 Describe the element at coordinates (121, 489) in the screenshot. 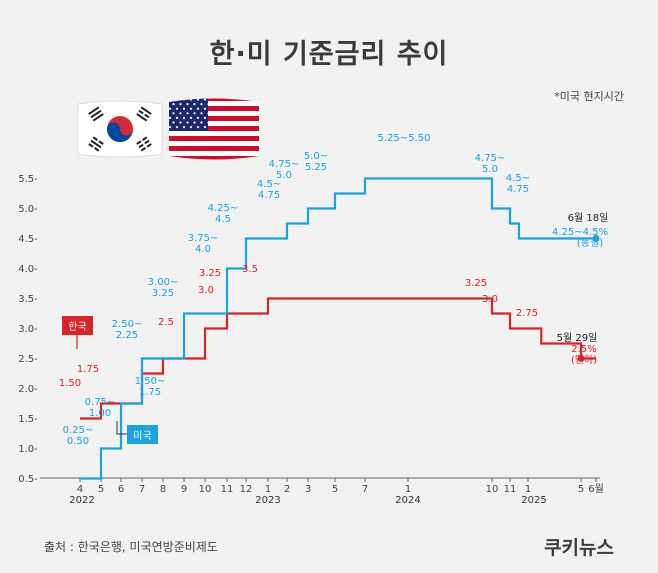

I see `x-tick-label: 6` at that location.